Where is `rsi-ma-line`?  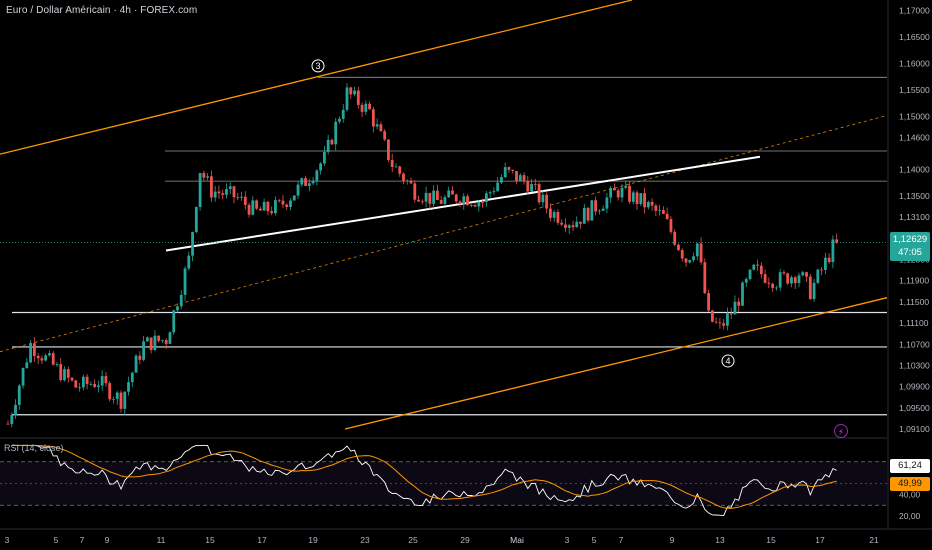 rsi-ma-line is located at coordinates (424, 476).